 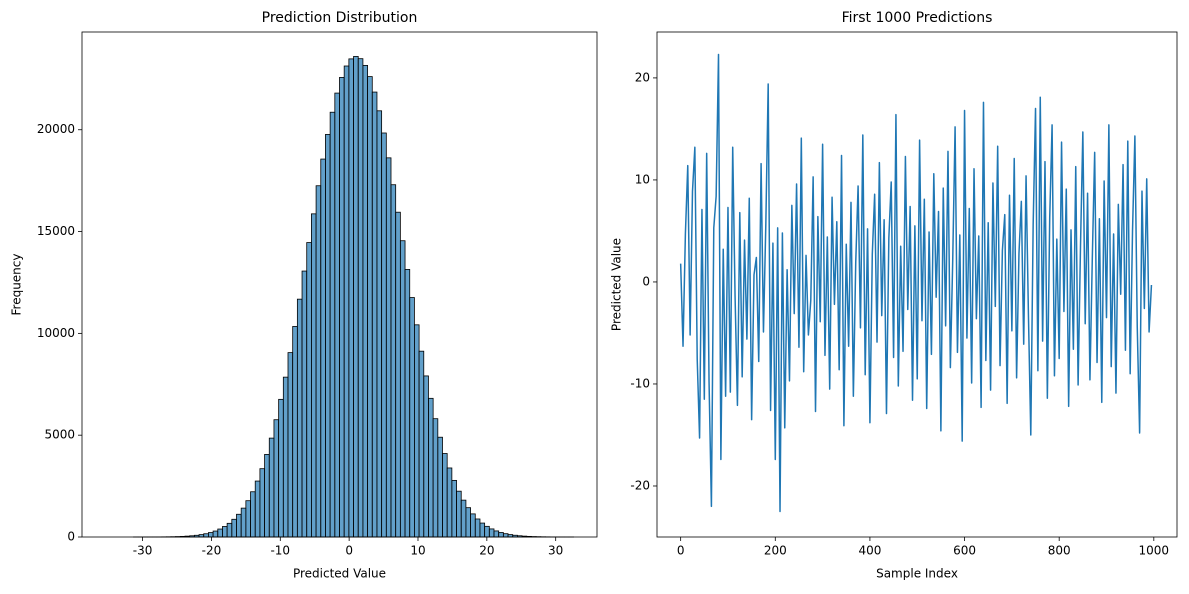 What do you see at coordinates (1059, 551) in the screenshot?
I see `x-tick-label: 800` at bounding box center [1059, 551].